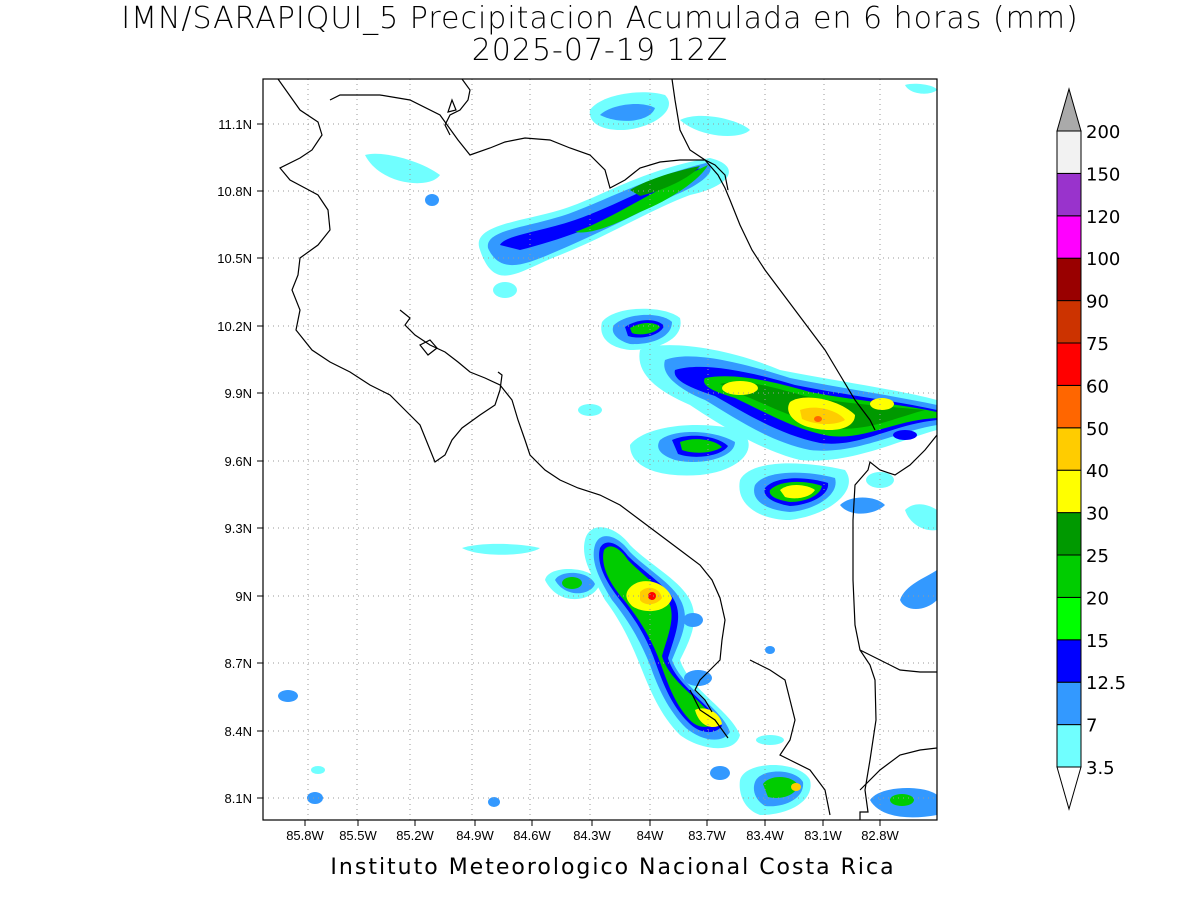 The width and height of the screenshot is (1200, 900). Describe the element at coordinates (234, 191) in the screenshot. I see `lat-label: 10.8N` at that location.